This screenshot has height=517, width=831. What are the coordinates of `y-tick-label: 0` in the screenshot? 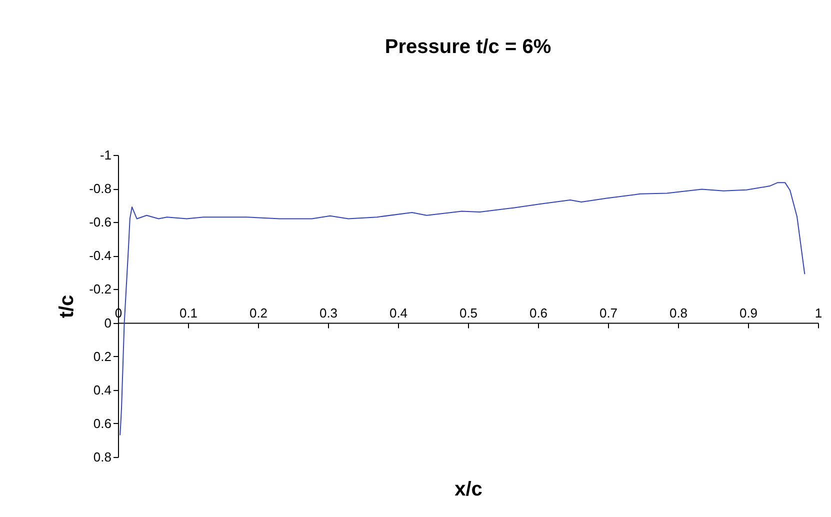 It's located at (108, 322).